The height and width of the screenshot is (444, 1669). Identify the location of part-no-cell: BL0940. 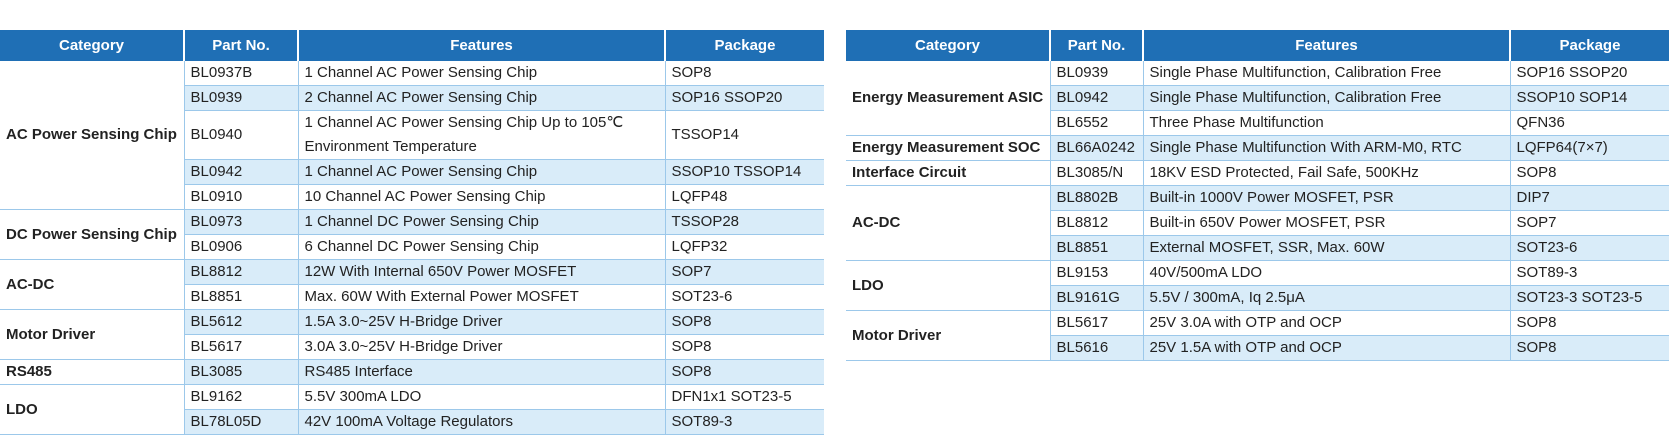
(241, 135).